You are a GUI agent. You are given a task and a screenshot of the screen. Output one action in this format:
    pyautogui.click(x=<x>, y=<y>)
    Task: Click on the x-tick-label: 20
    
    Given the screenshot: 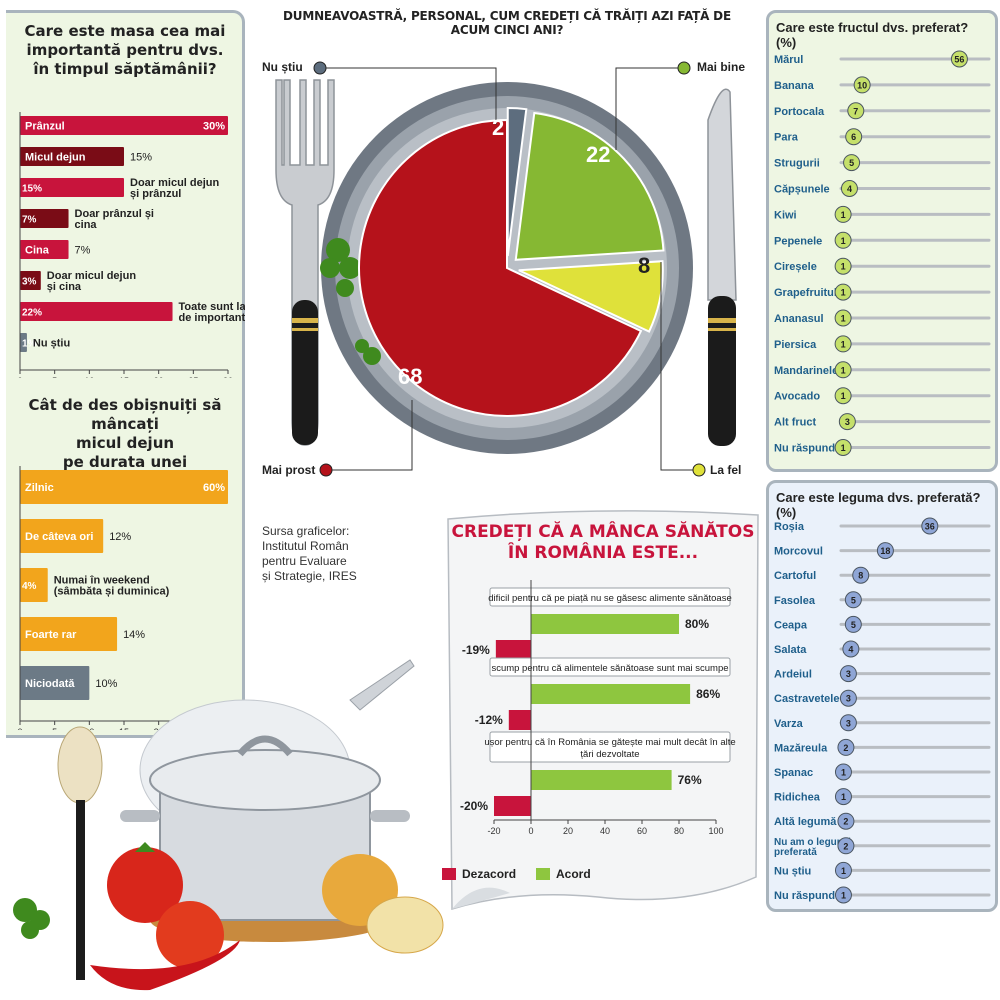 What is the action you would take?
    pyautogui.click(x=159, y=377)
    